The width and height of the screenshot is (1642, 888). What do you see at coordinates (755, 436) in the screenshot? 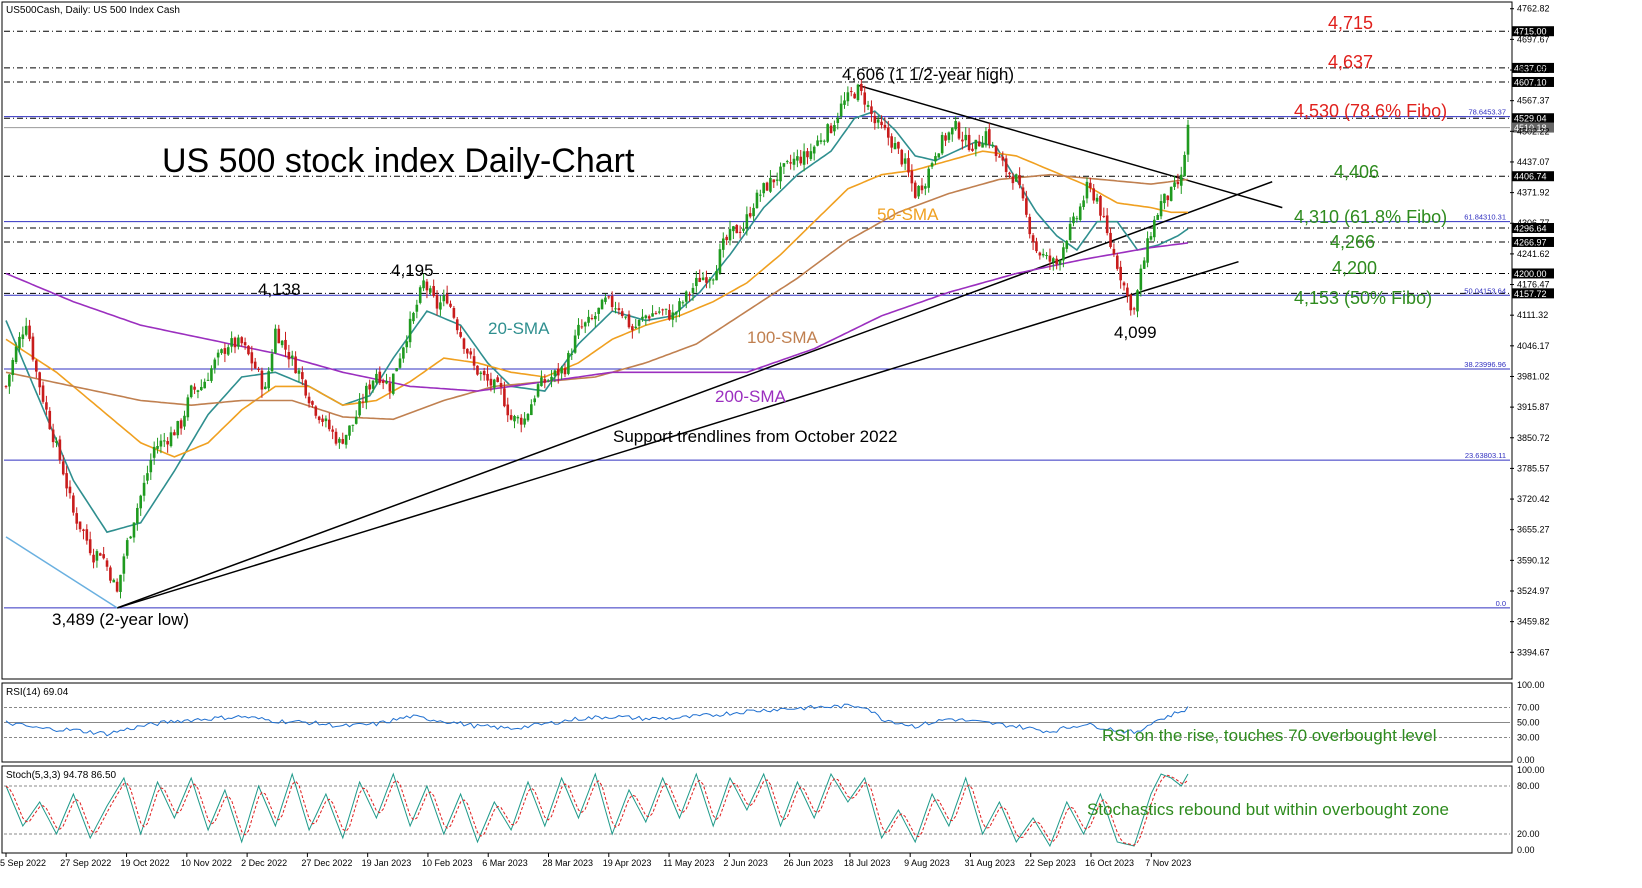
I see `annotation-support: Support trendlines from October 2022` at bounding box center [755, 436].